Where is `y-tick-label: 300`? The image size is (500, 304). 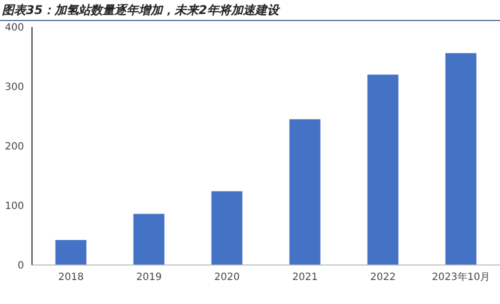 y-tick-label: 300 is located at coordinates (14, 88).